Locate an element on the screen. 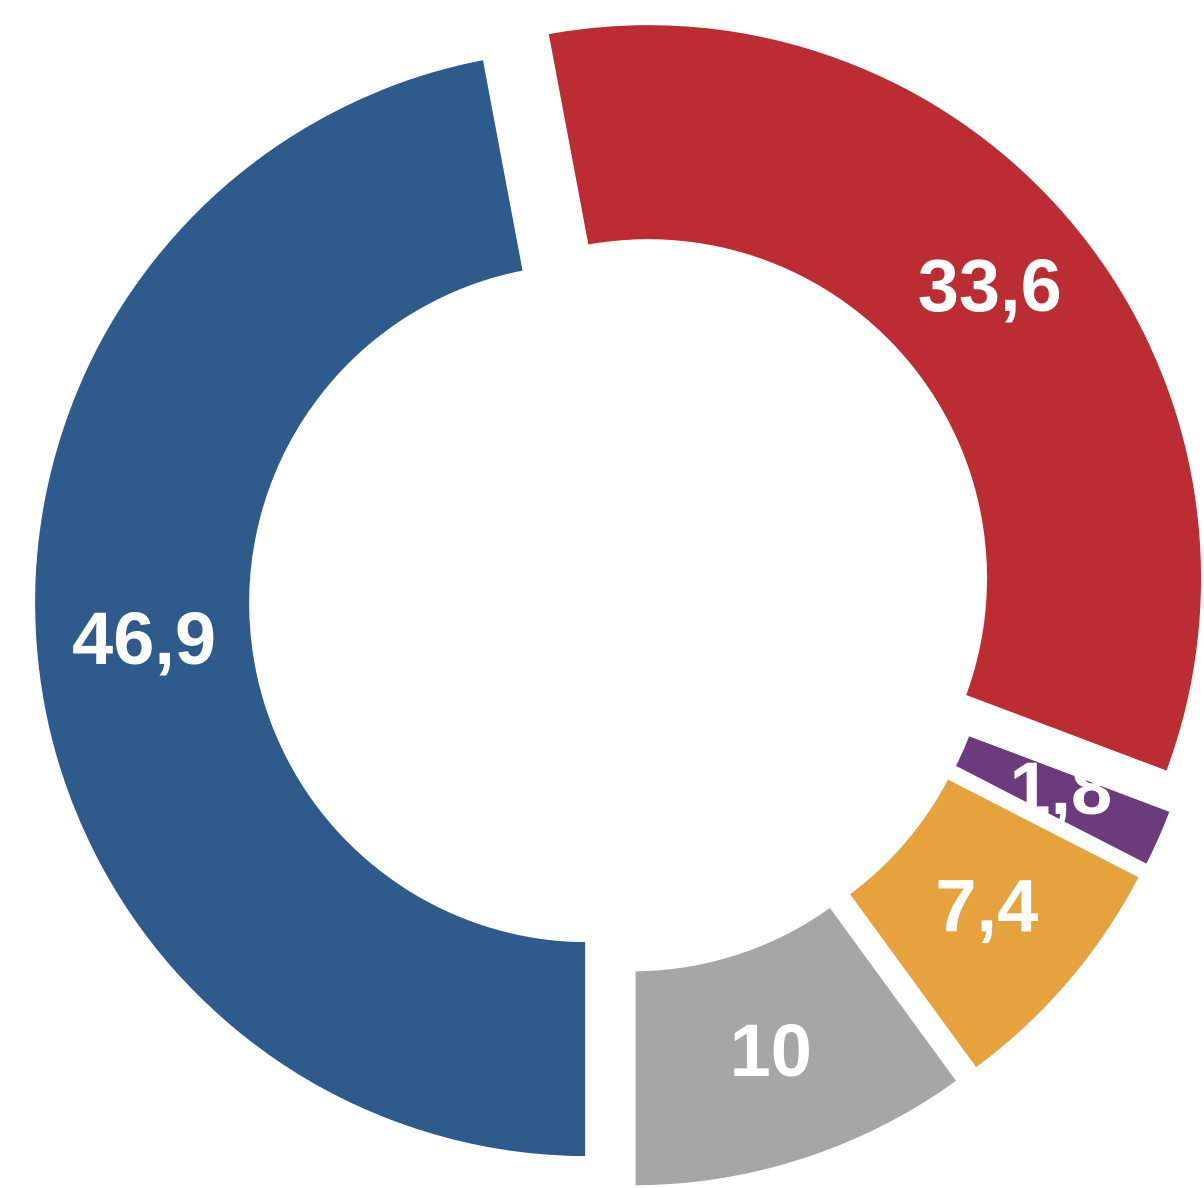 This screenshot has height=1188, width=1204. data-label: 7,4 is located at coordinates (986, 905).